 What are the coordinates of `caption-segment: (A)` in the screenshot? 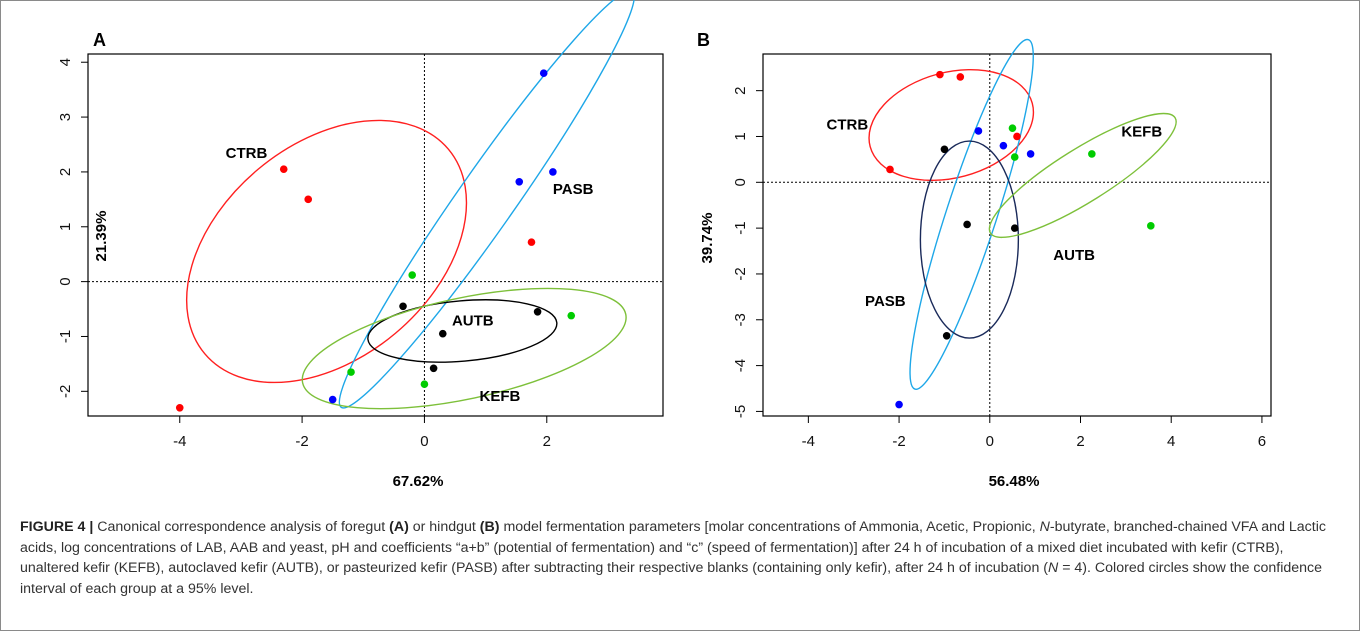 It's located at (399, 527).